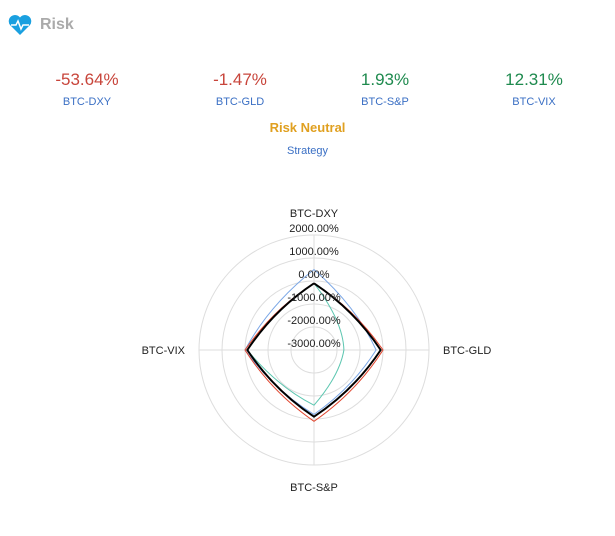 This screenshot has height=536, width=615. What do you see at coordinates (240, 79) in the screenshot?
I see `metric-value: -1.47%` at bounding box center [240, 79].